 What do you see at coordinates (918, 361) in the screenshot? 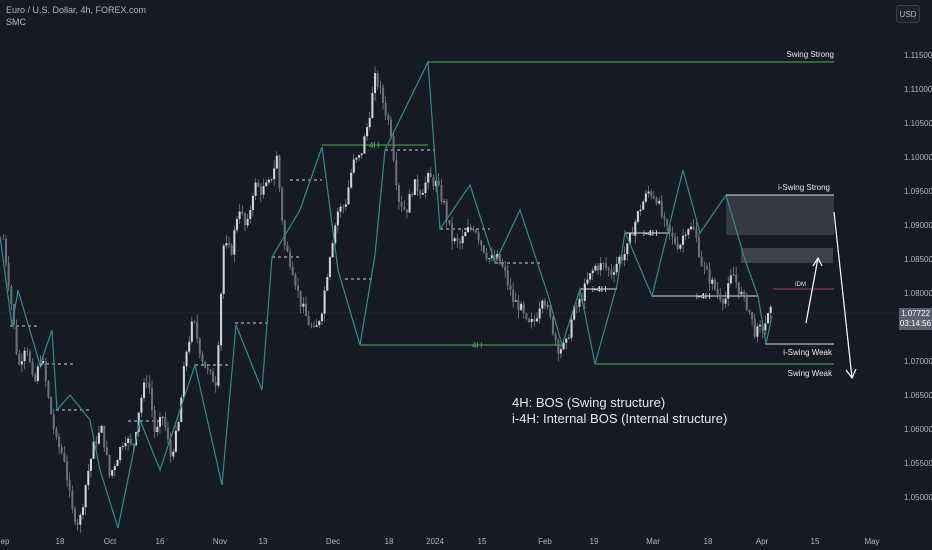
I see `y-tick-label: 1.07000` at bounding box center [918, 361].